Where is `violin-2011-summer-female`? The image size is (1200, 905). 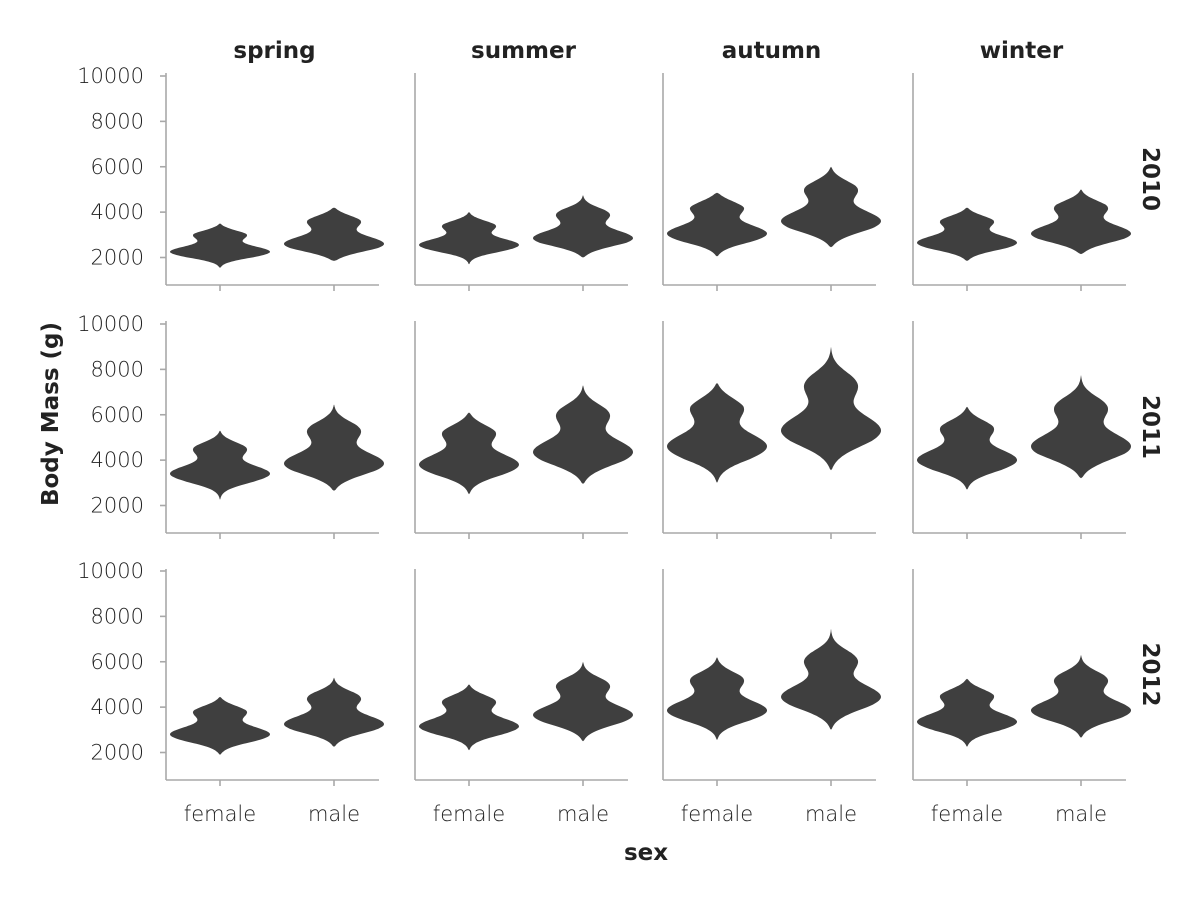 violin-2011-summer-female is located at coordinates (469, 453).